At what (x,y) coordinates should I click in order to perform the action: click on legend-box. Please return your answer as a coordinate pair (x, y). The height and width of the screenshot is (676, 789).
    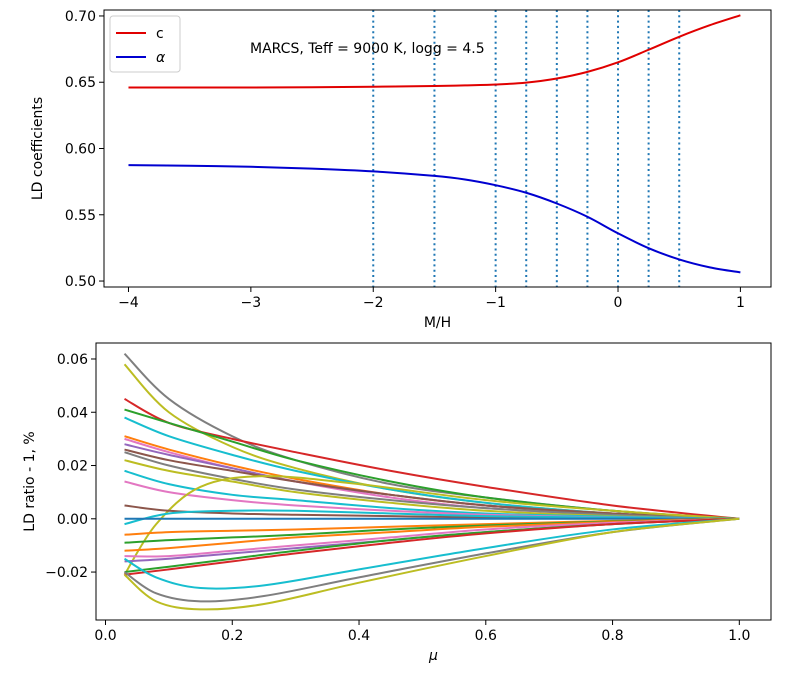
    Looking at the image, I should click on (145, 44).